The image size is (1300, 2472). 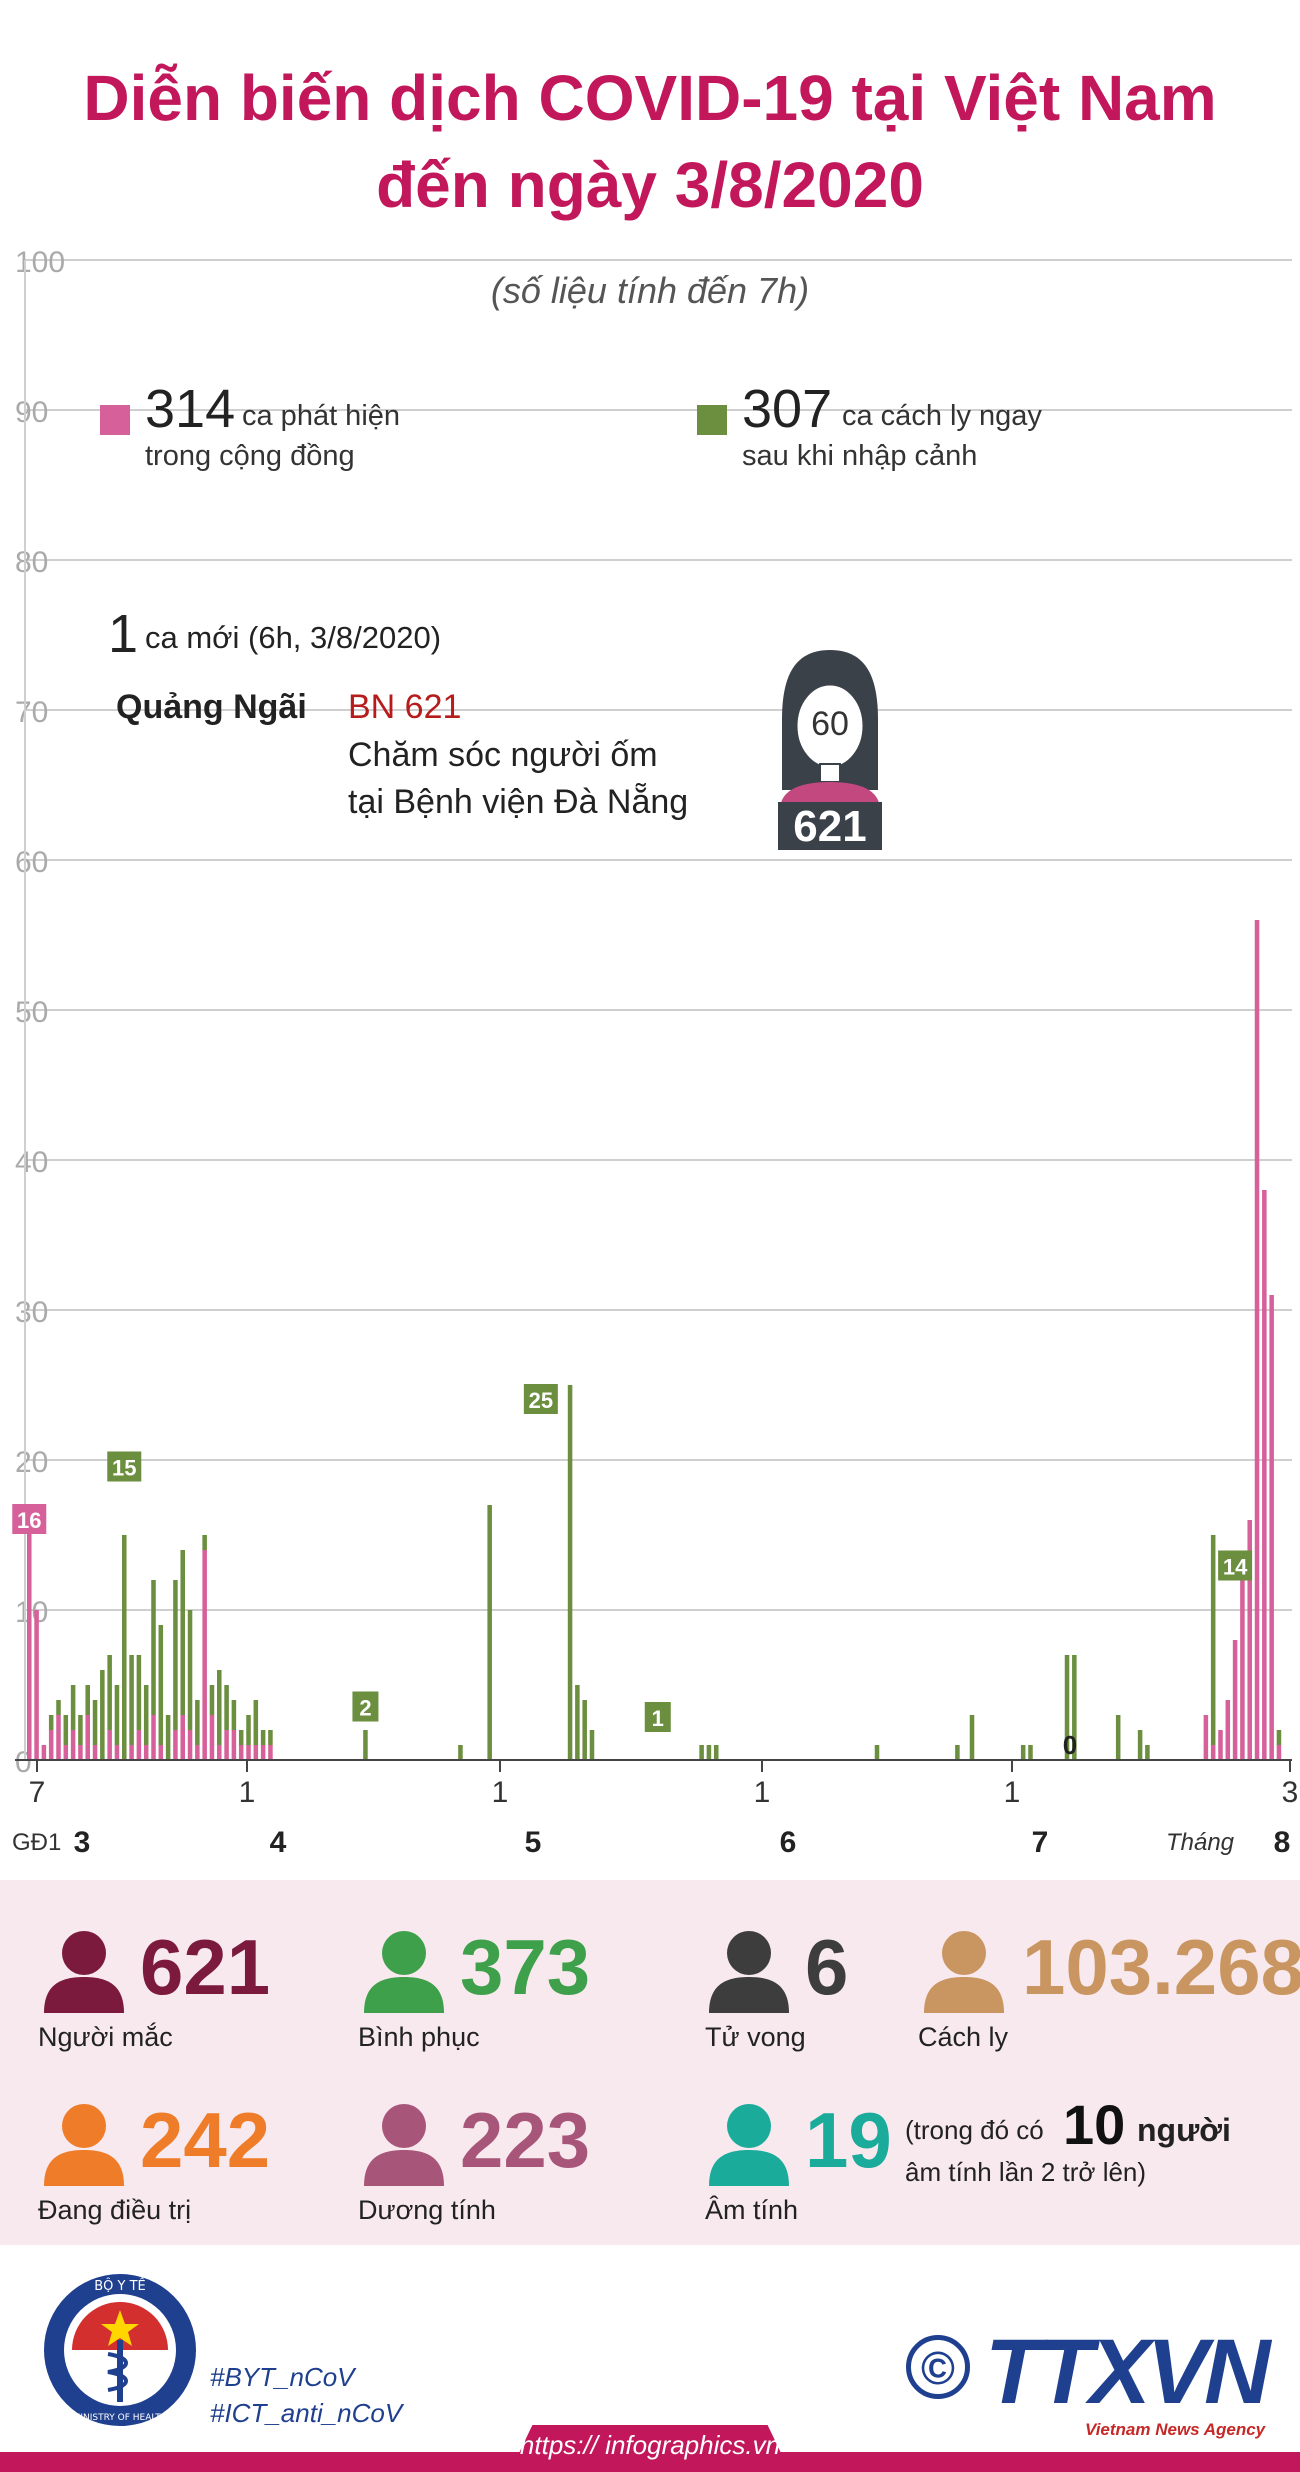 I want to click on y-tick-label: 40, so click(x=31, y=1162).